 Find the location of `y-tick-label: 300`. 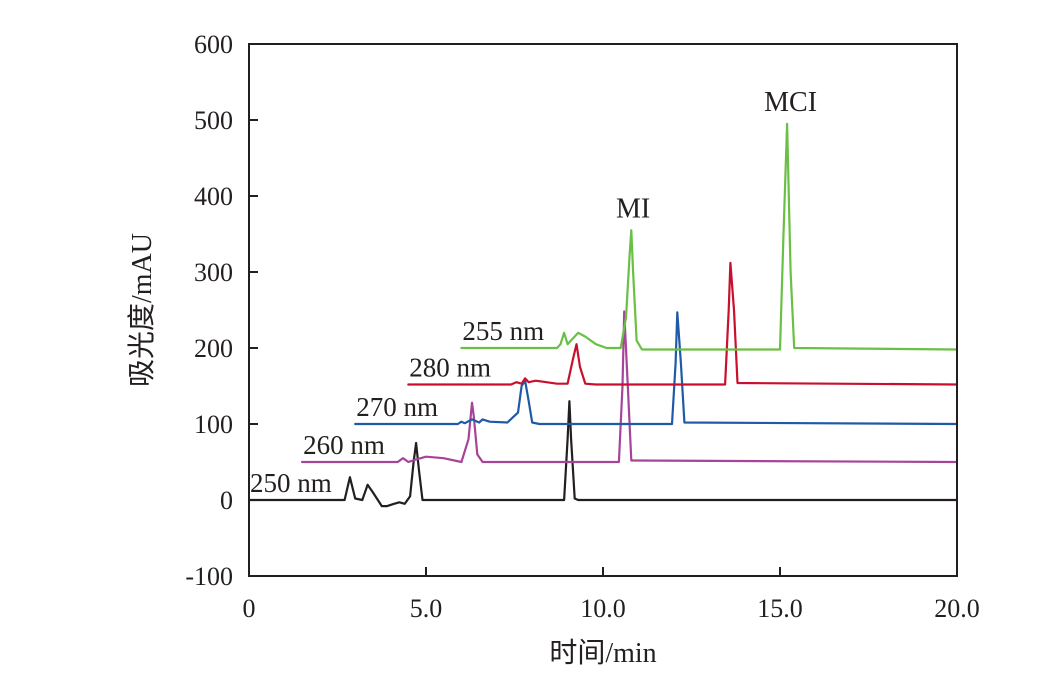

y-tick-label: 300 is located at coordinates (213, 272).